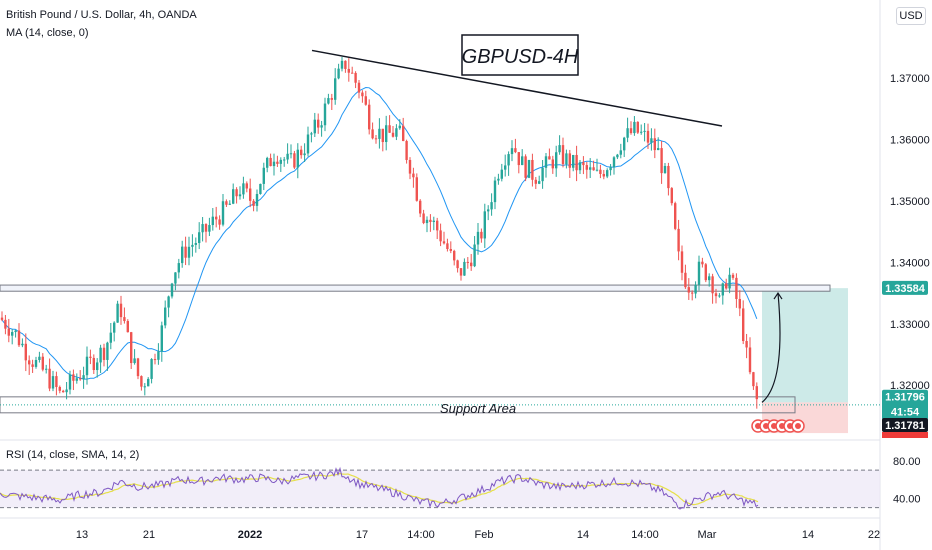  Describe the element at coordinates (478, 535) in the screenshot. I see `time-axis: 13 21 2022 17 14:00 Feb 14 14:00 Mar 14 22` at that location.